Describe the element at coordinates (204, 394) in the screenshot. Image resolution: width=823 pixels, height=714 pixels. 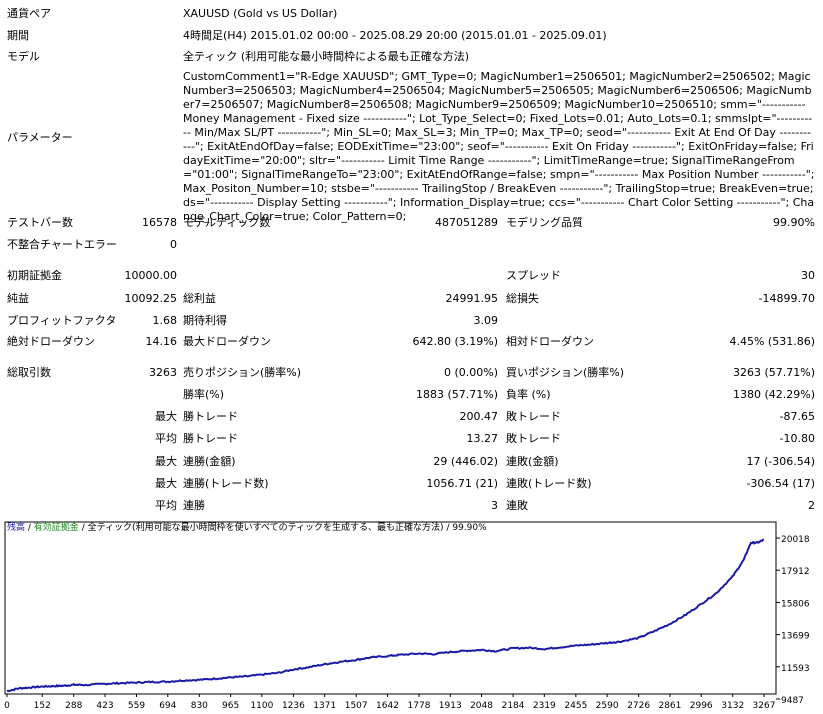
I see `win-label: 勝率(%)` at that location.